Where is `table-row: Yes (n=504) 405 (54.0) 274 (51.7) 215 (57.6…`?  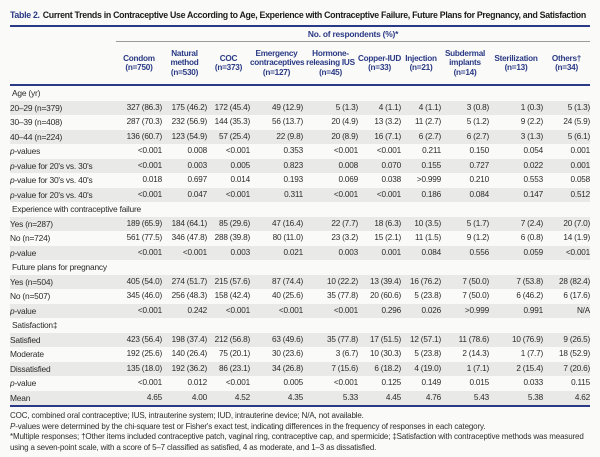
table-row: Yes (n=504) 405 (54.0) 274 (51.7) 215 (57.6… is located at coordinates (300, 281).